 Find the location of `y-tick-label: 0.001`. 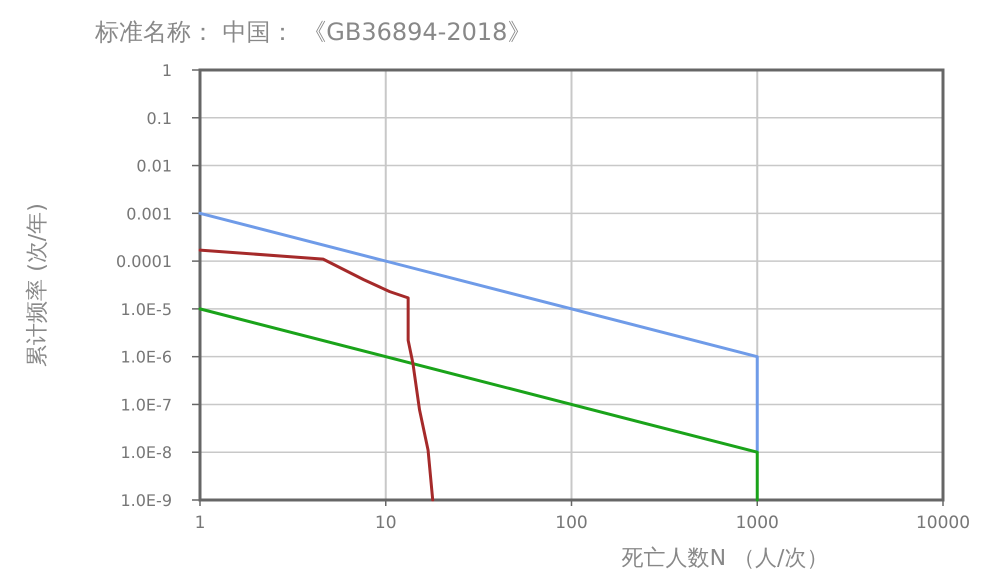

y-tick-label: 0.001 is located at coordinates (149, 214).